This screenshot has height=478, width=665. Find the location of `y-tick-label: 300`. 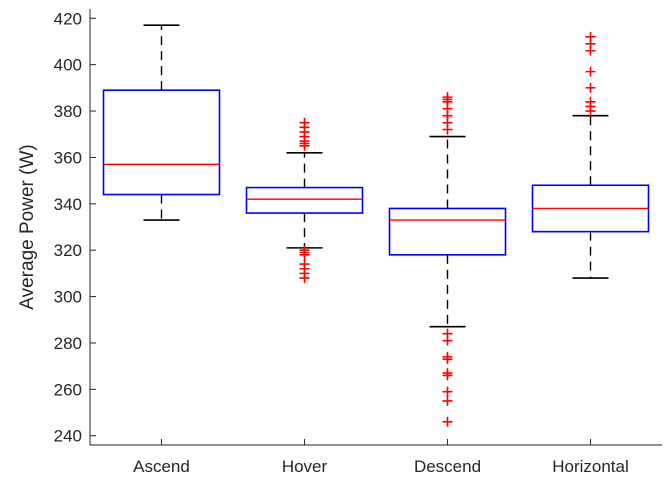

y-tick-label: 300 is located at coordinates (68, 297).